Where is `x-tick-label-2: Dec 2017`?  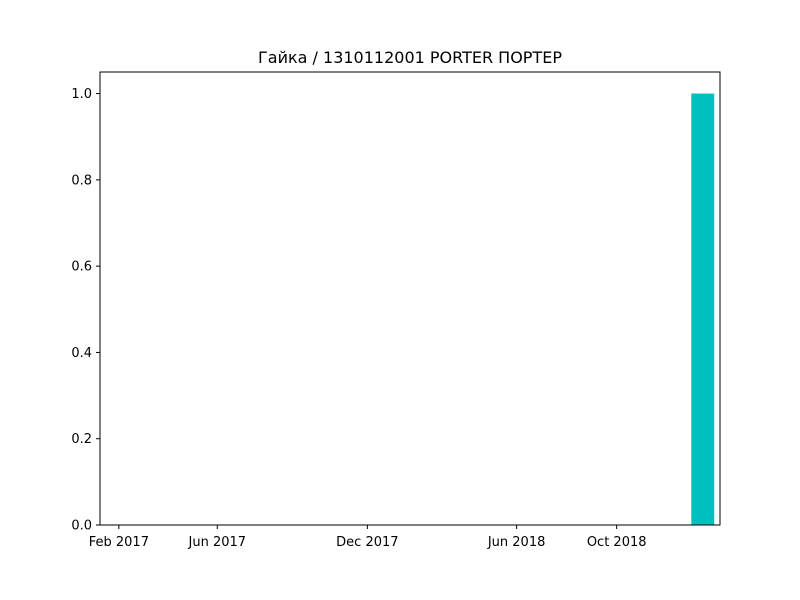 x-tick-label-2: Dec 2017 is located at coordinates (367, 542).